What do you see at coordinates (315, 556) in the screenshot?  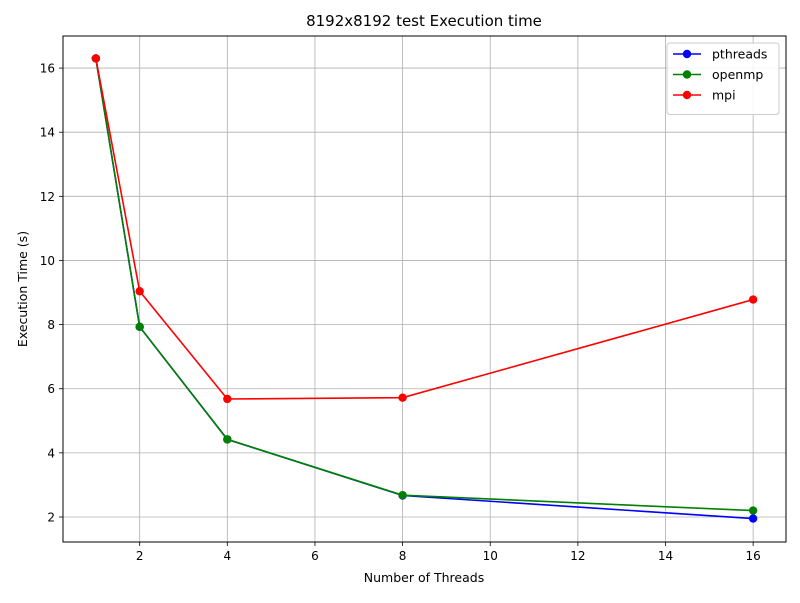 I see `x-tick-label: 6` at bounding box center [315, 556].